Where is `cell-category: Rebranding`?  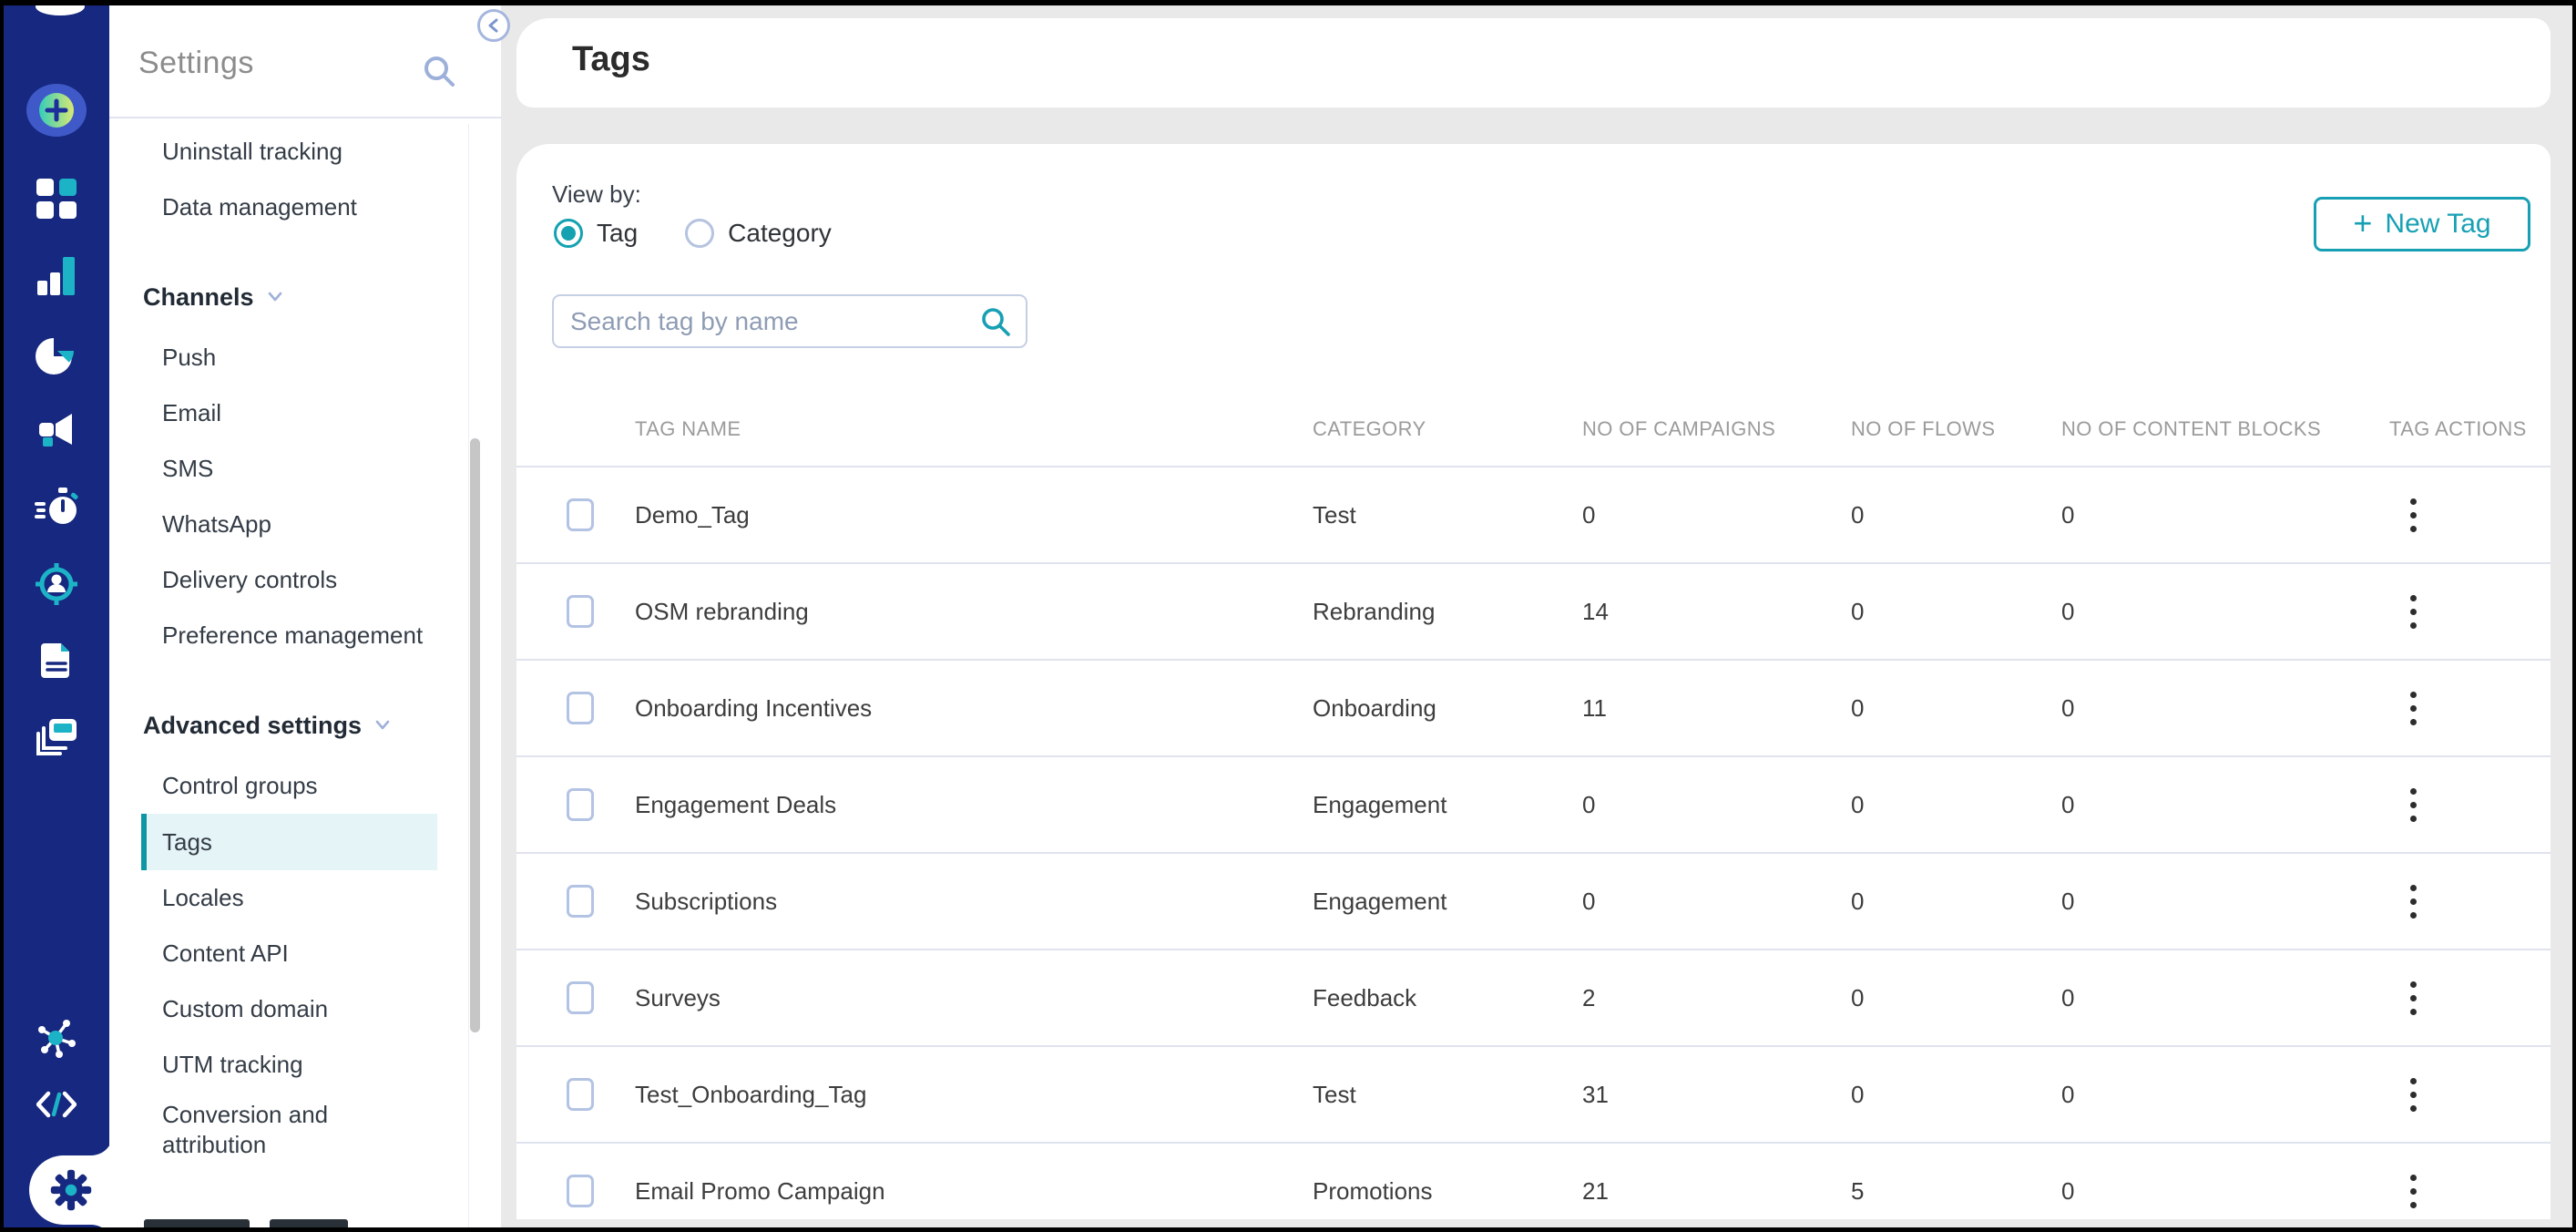 cell-category: Rebranding is located at coordinates (1374, 611).